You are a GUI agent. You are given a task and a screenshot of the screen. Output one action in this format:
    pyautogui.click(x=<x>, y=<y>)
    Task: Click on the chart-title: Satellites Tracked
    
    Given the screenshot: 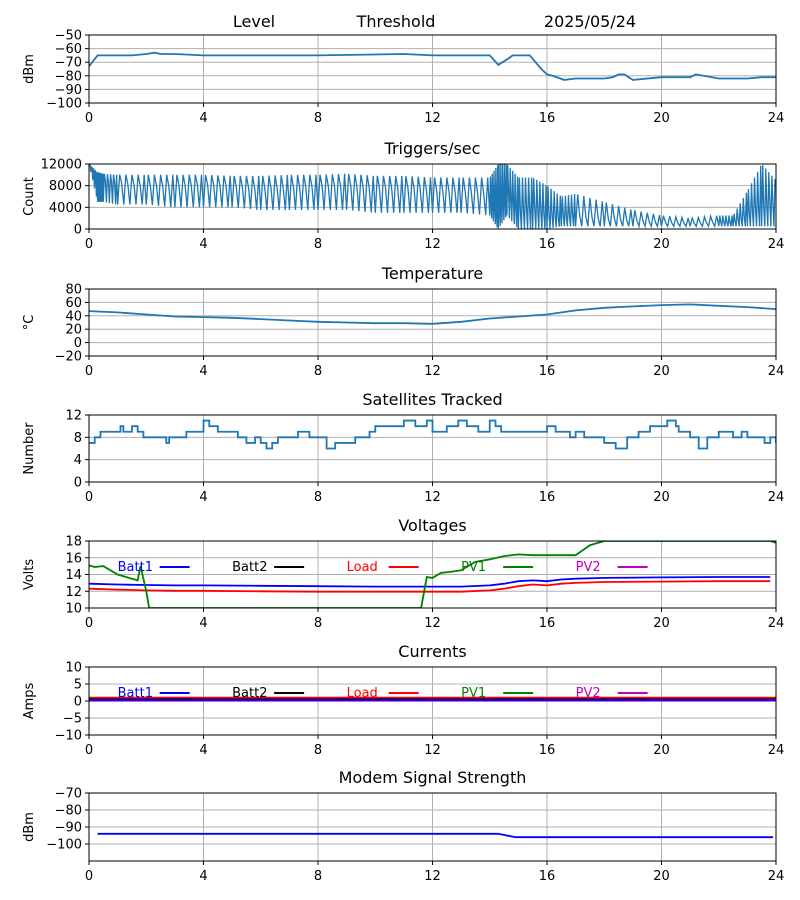 What is the action you would take?
    pyautogui.click(x=432, y=399)
    